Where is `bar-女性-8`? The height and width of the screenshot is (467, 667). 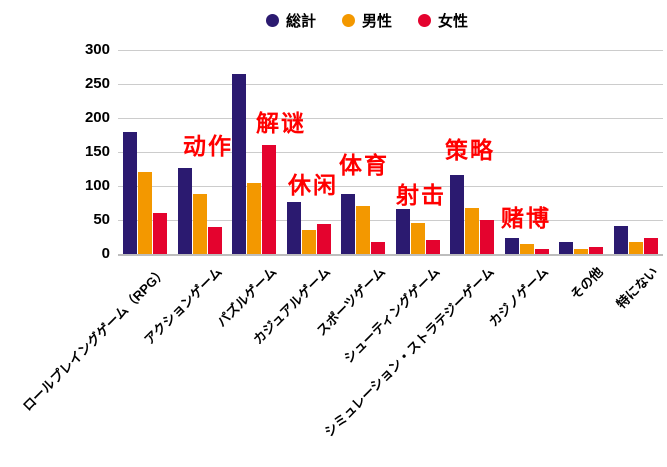
bar-女性-8 is located at coordinates (596, 250).